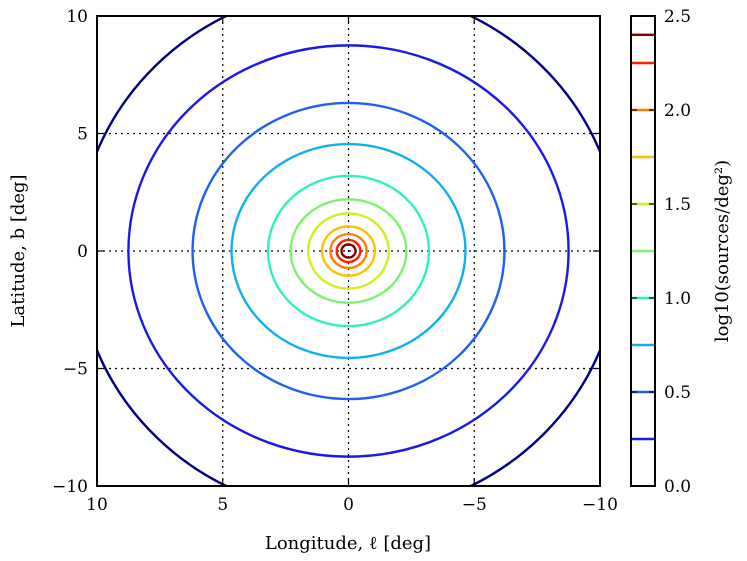 The image size is (747, 561). What do you see at coordinates (348, 505) in the screenshot?
I see `x-tick-label: 0` at bounding box center [348, 505].